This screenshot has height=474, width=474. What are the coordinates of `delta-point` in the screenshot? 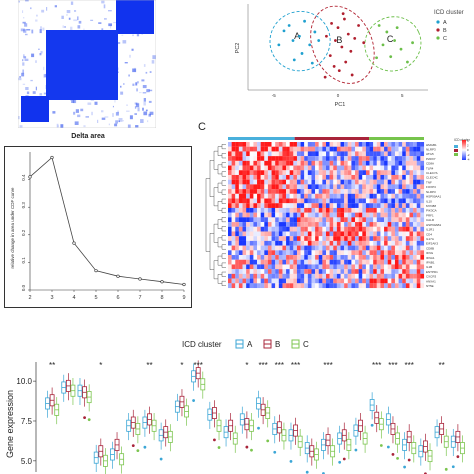 It's located at (52, 157).